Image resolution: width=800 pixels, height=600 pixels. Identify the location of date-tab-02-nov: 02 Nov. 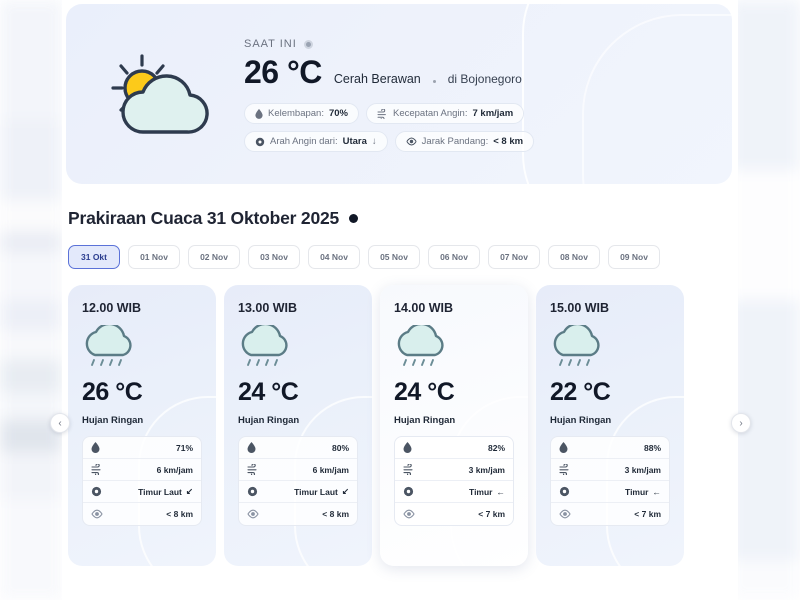
(214, 257).